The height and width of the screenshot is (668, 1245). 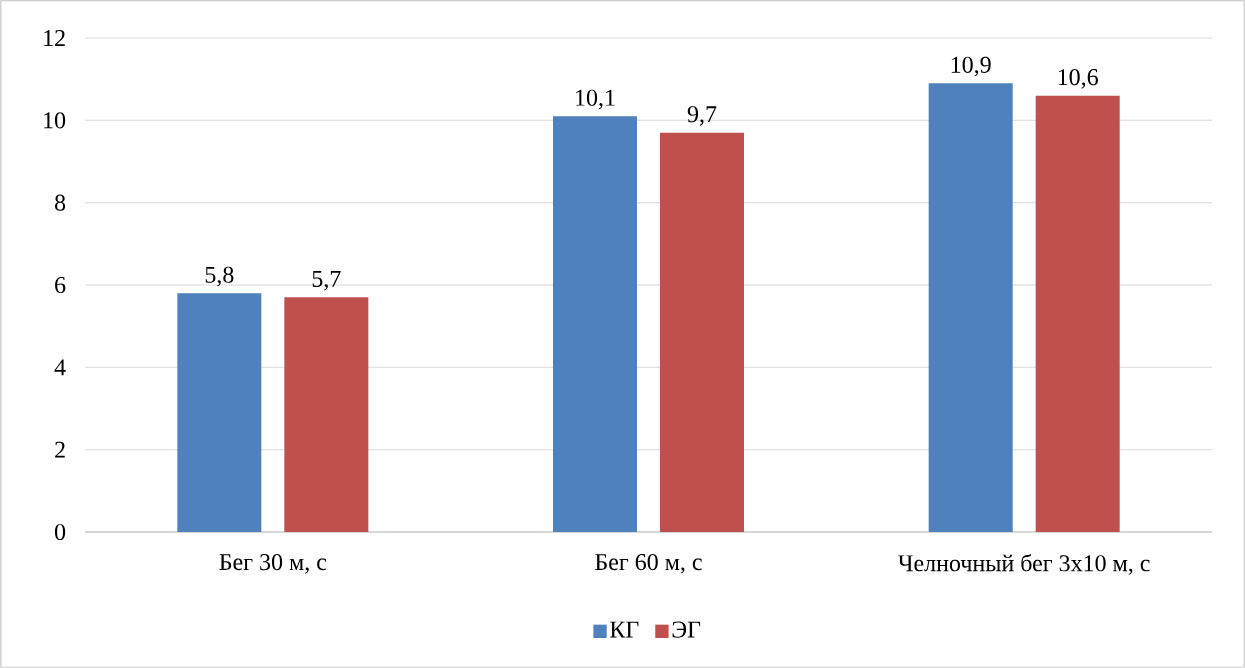 What do you see at coordinates (60, 367) in the screenshot?
I see `y-tick-label: 4` at bounding box center [60, 367].